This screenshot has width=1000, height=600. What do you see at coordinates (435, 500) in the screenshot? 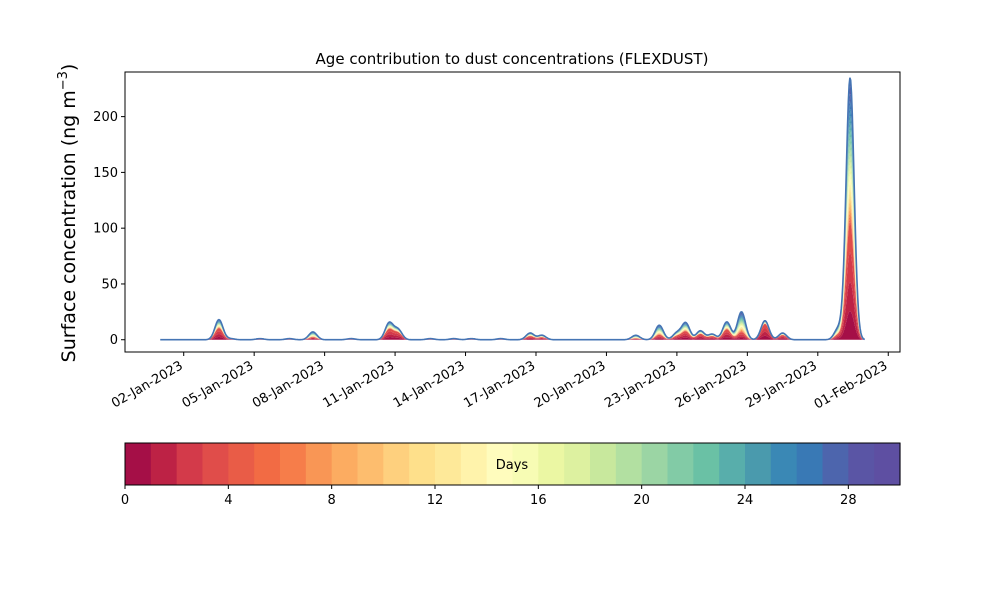
I see `colorbar-tick-label: 12` at bounding box center [435, 500].